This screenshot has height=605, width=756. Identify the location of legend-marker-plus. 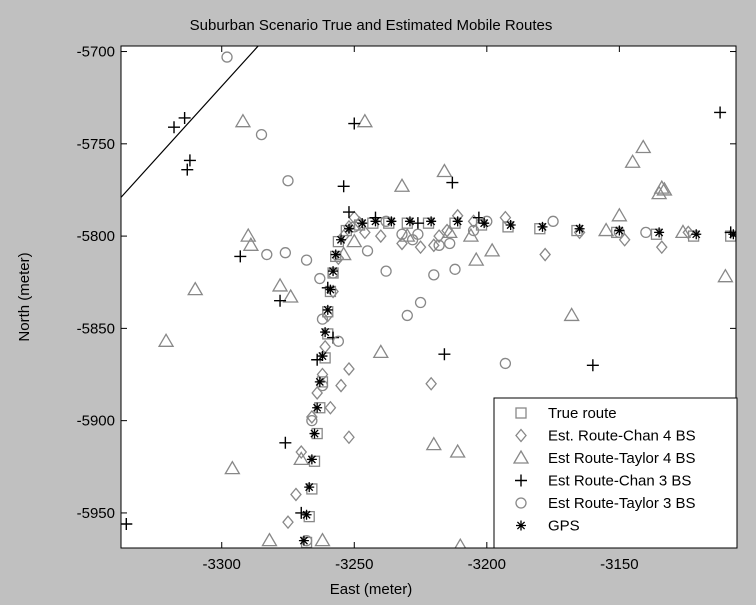
(521, 480).